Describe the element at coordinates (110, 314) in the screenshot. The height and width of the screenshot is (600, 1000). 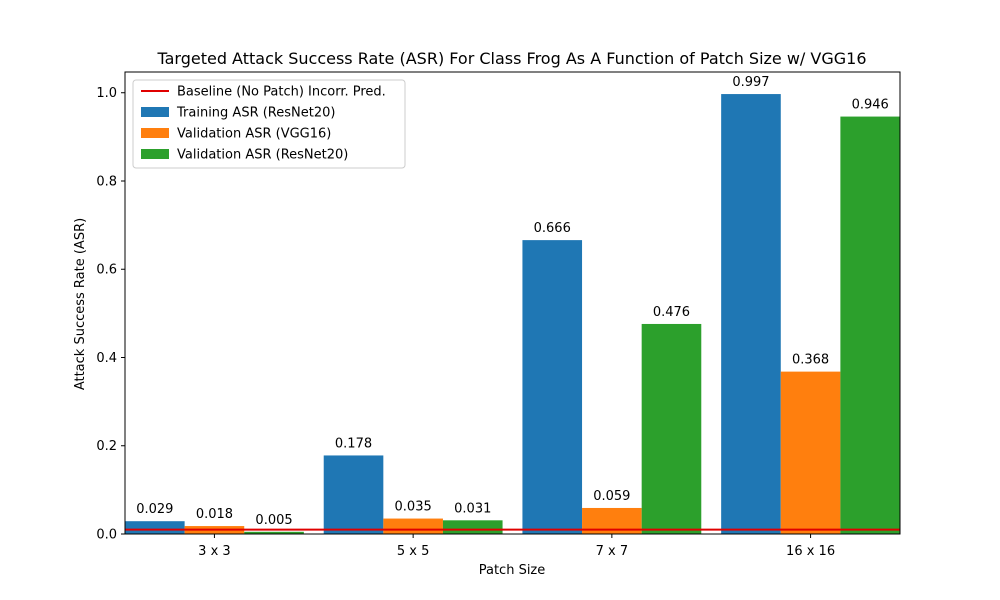
I see `y-axis: 0.0 0.2 0.4 0.6 0.8 1.0` at that location.